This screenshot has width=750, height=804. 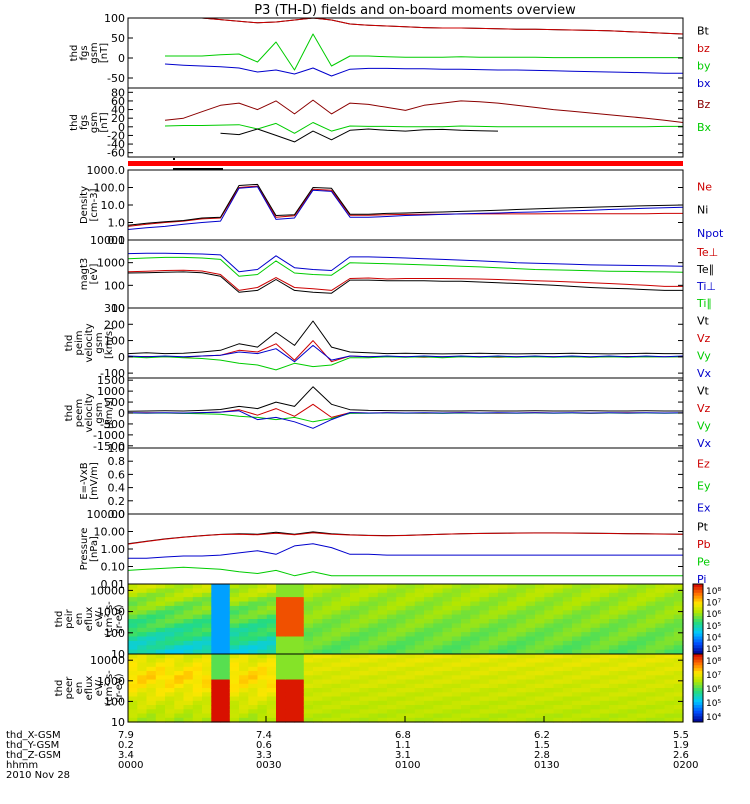 I want to click on ephem-value: 0030, so click(x=268, y=765).